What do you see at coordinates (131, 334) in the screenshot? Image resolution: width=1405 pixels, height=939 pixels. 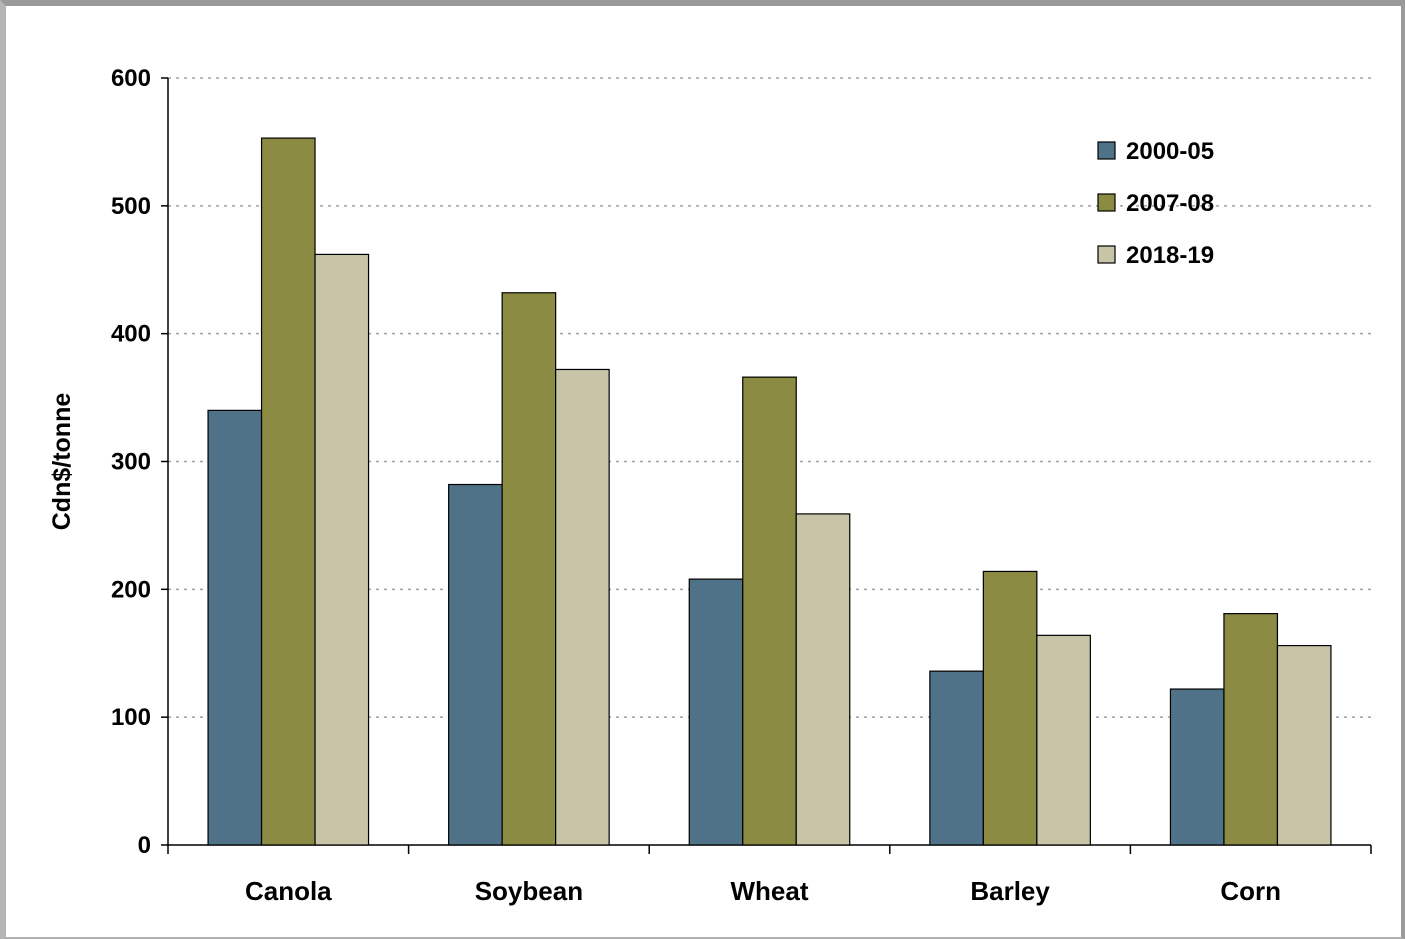 I see `y-tick-label: 400` at bounding box center [131, 334].